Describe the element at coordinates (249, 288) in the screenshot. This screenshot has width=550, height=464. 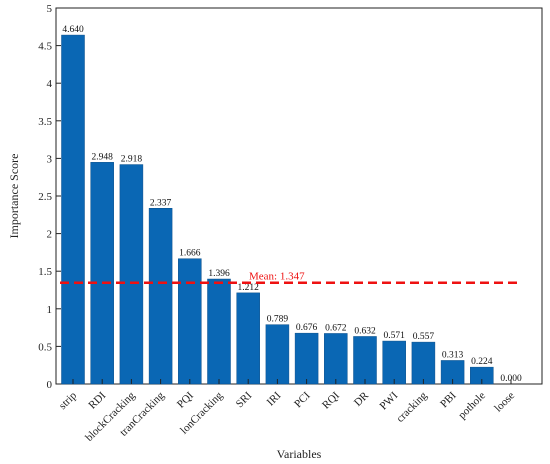
I see `data-label-SRI: 1.212` at that location.